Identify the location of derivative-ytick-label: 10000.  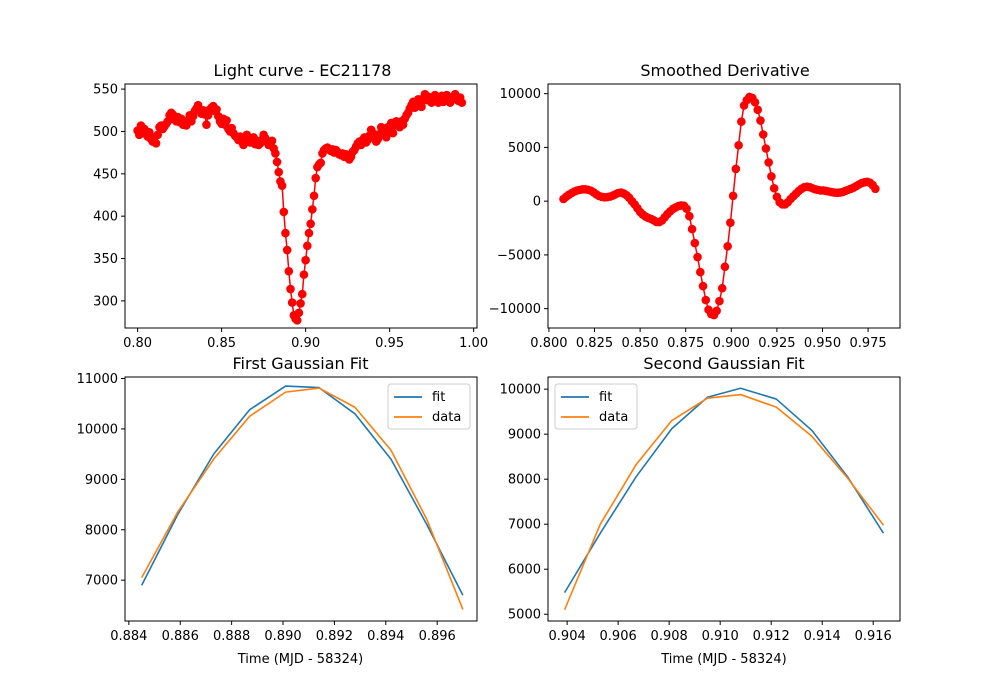
(520, 94).